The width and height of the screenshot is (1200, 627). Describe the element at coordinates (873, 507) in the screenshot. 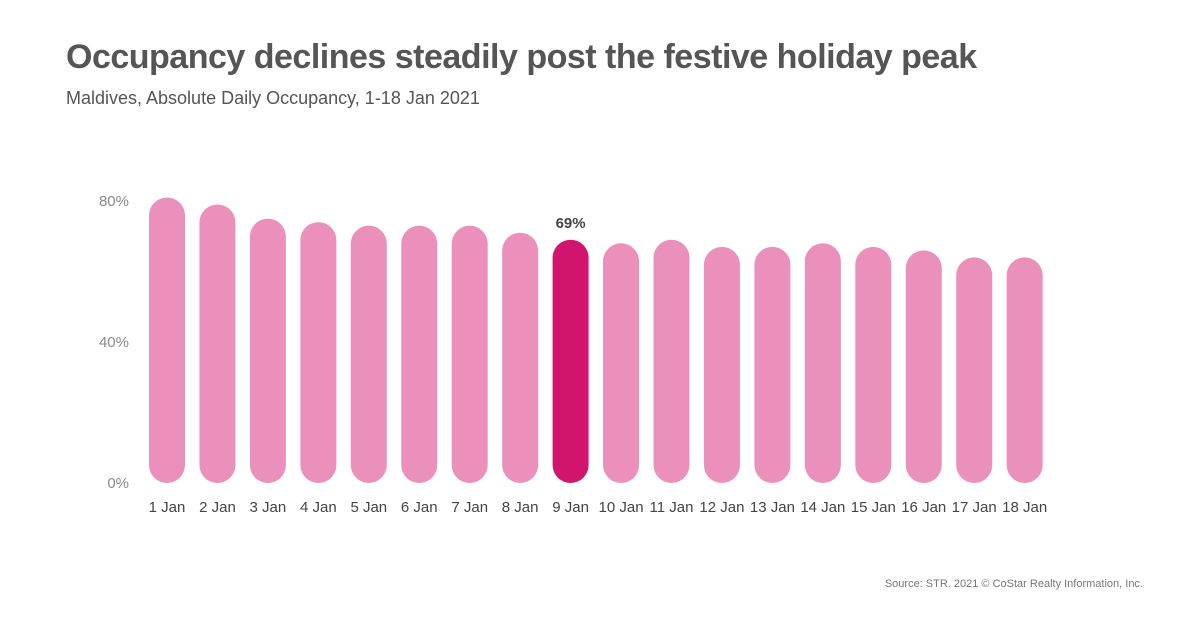

I see `x-tick-label: 15 Jan` at that location.